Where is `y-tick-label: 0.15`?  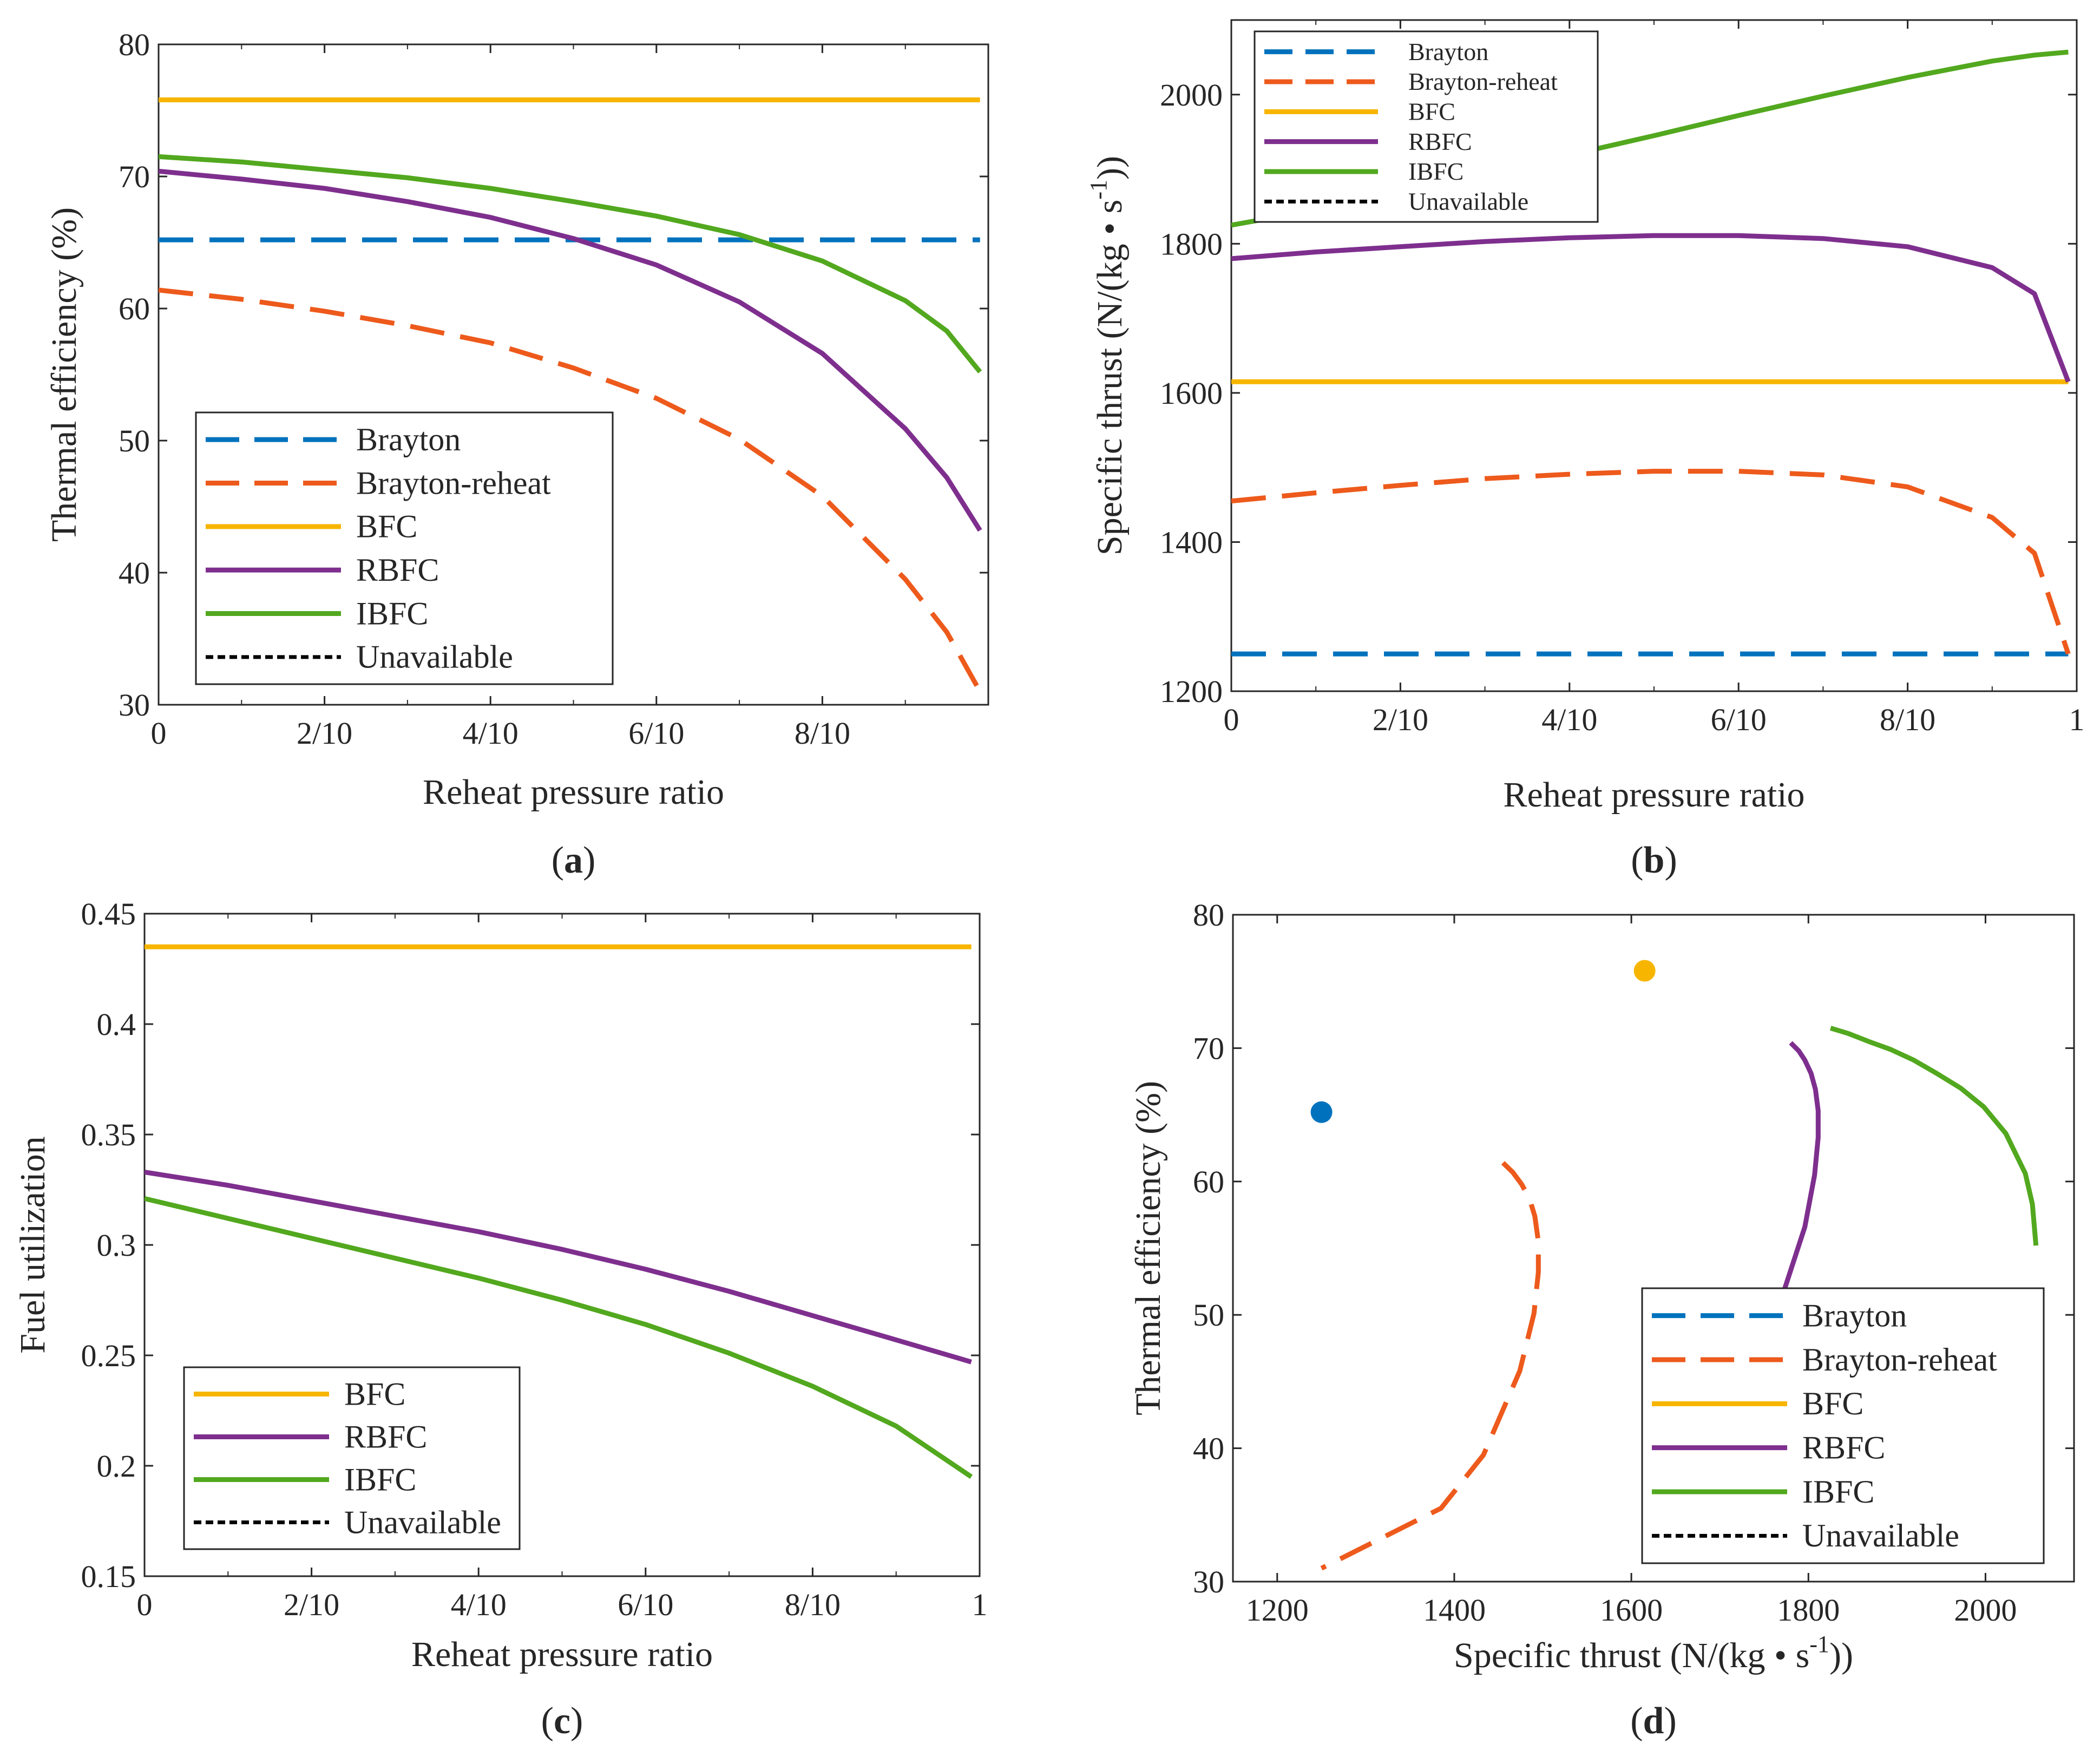 y-tick-label: 0.15 is located at coordinates (108, 1576).